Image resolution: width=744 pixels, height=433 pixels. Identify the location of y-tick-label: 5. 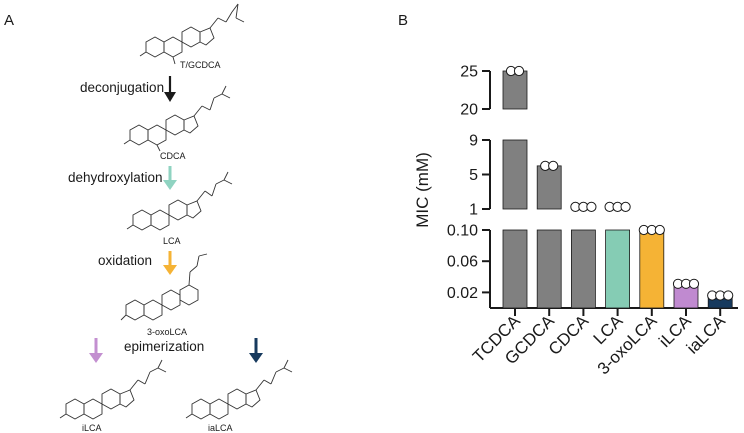
(473, 175).